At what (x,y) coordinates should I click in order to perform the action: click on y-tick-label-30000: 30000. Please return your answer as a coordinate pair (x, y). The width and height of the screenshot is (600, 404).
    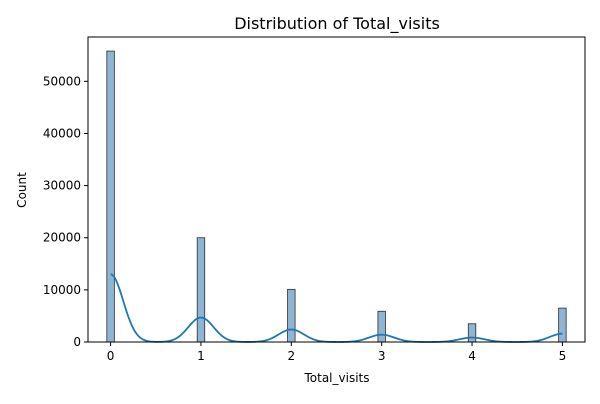
    Looking at the image, I should click on (62, 186).